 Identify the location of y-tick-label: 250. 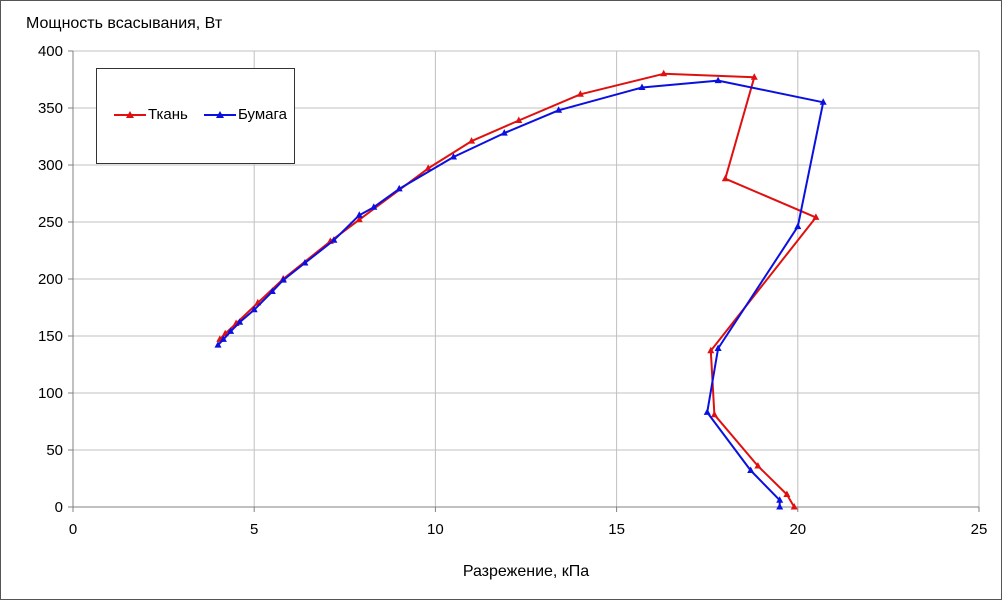
(50, 222).